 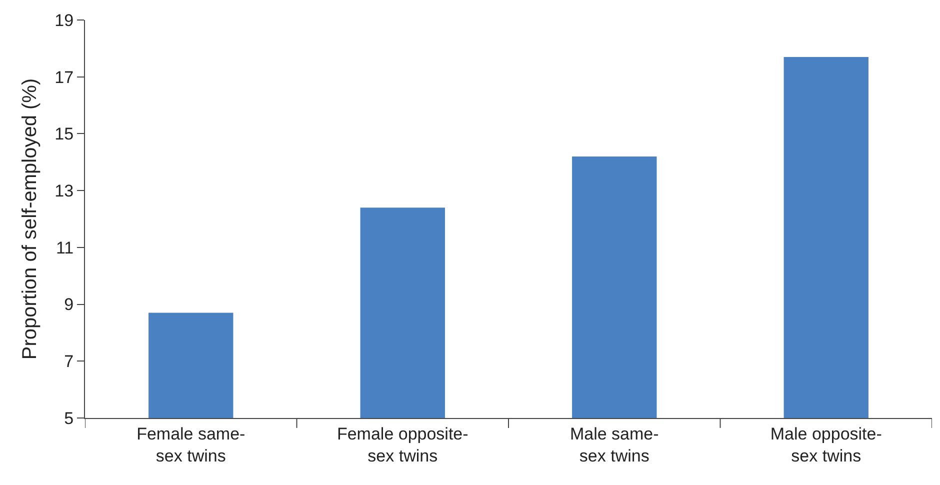 I want to click on y-tick-label: 5, so click(x=69, y=418).